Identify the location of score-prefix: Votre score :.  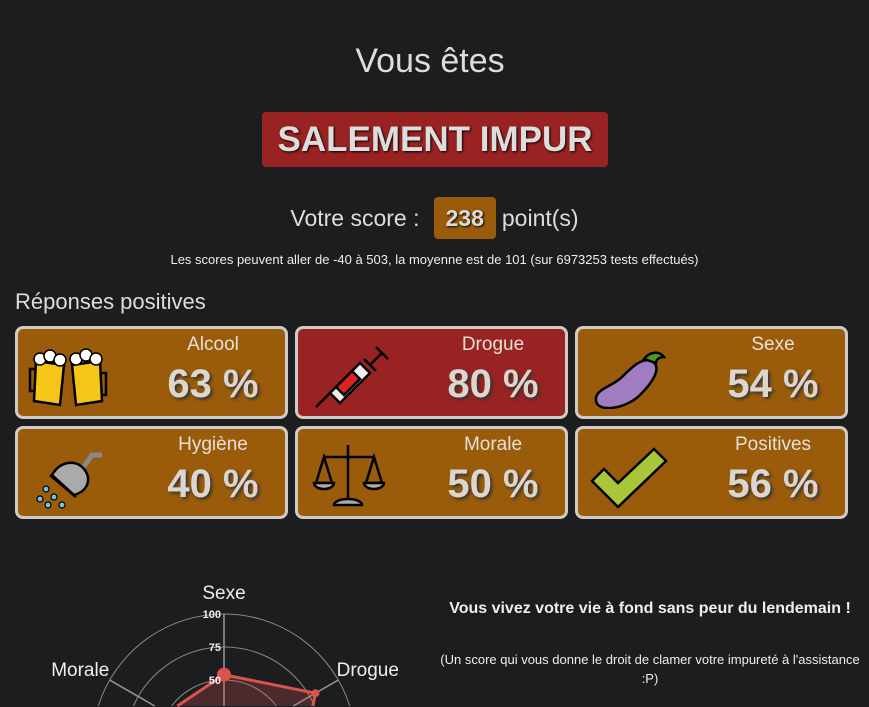
(355, 218).